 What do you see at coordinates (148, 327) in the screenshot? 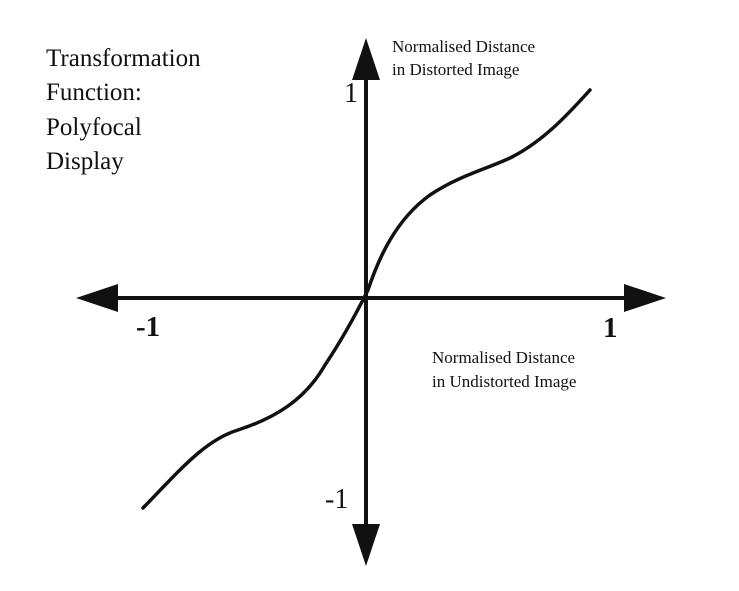
I see `x-tick-left-label: -1` at bounding box center [148, 327].